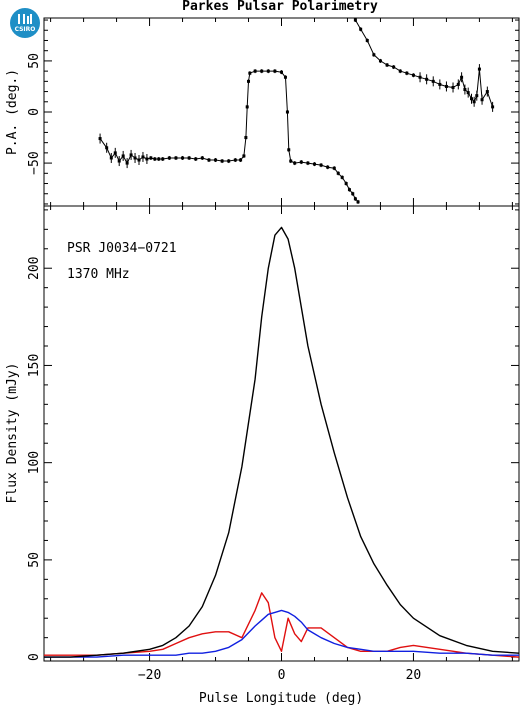 This screenshot has height=710, width=522. What do you see at coordinates (34, 560) in the screenshot?
I see `flux-y-tick-label: 50` at bounding box center [34, 560].